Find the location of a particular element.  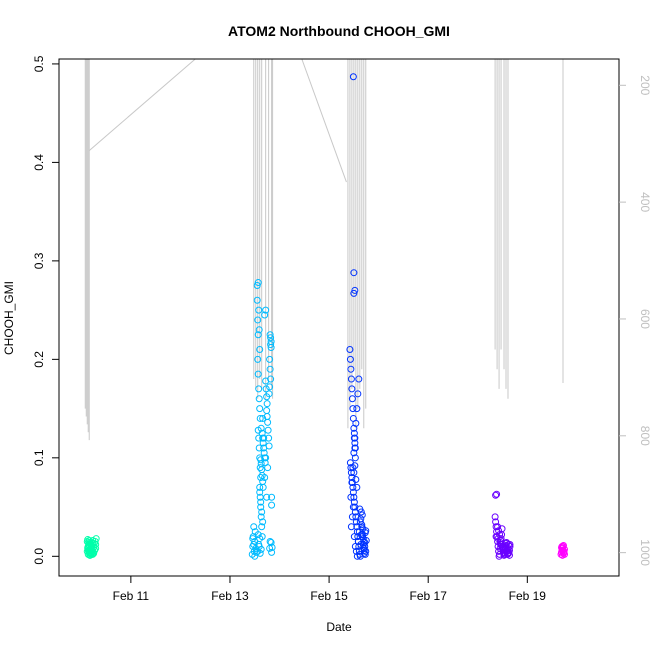

right-tick-label: 400 is located at coordinates (644, 202).